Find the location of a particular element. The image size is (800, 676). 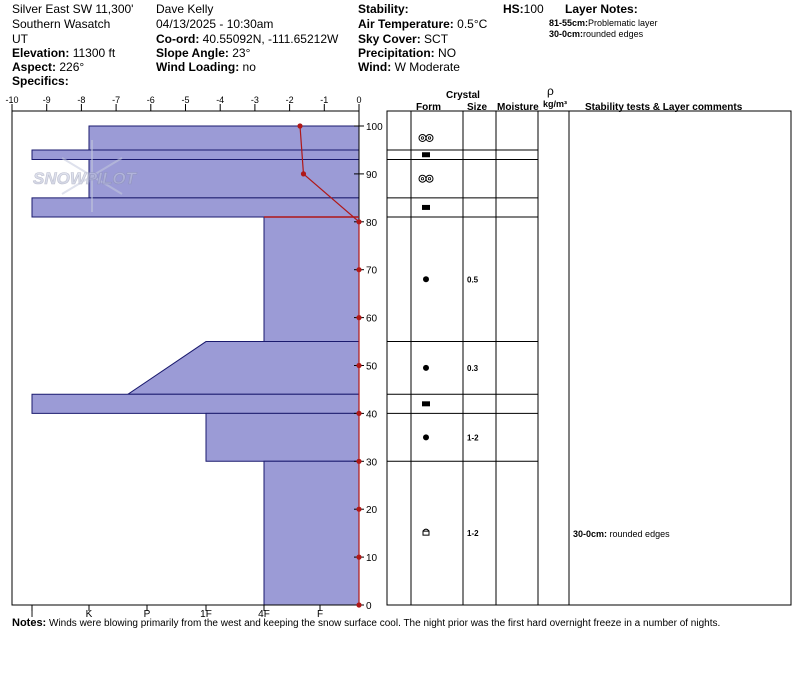

temperature-axis: -10 -9 -8 -7 -6 -5 -4 -3 -2 -1 0 is located at coordinates (183, 103).